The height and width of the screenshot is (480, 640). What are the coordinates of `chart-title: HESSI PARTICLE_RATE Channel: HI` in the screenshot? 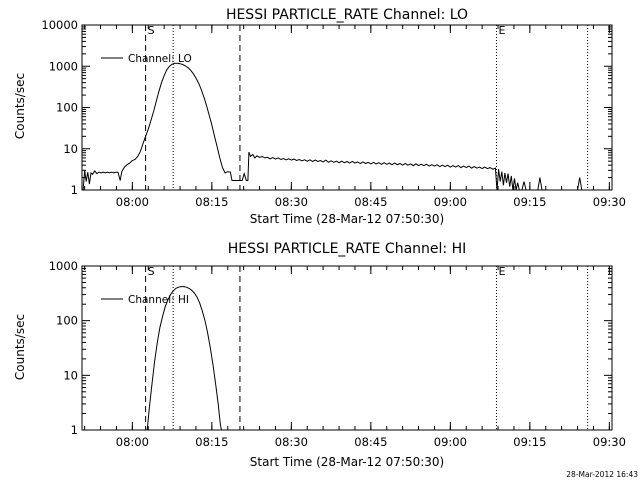 It's located at (347, 249).